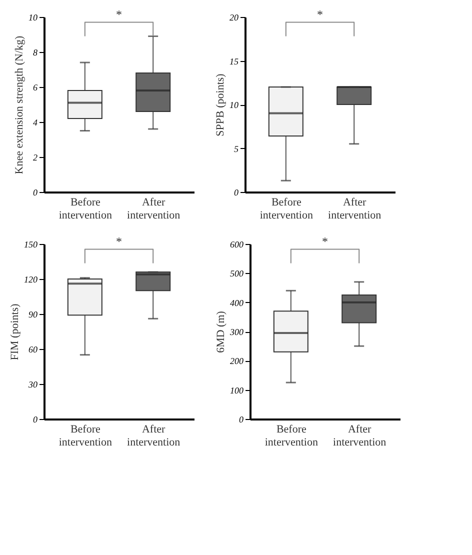  What do you see at coordinates (33, 385) in the screenshot?
I see `y-tick-label: 30` at bounding box center [33, 385].